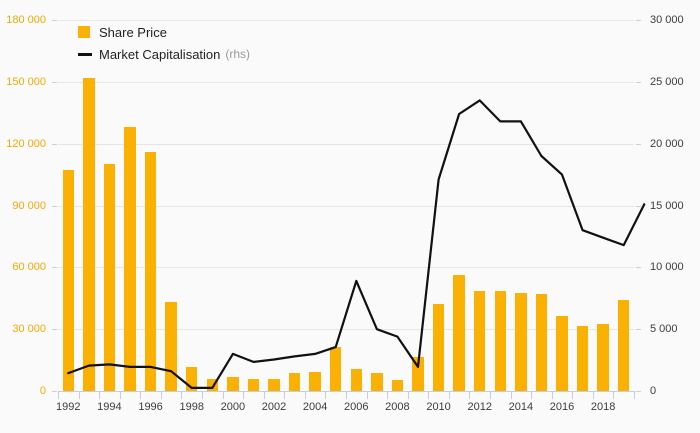 Image resolution: width=700 pixels, height=433 pixels. What do you see at coordinates (582, 358) in the screenshot?
I see `bar-2017` at bounding box center [582, 358].